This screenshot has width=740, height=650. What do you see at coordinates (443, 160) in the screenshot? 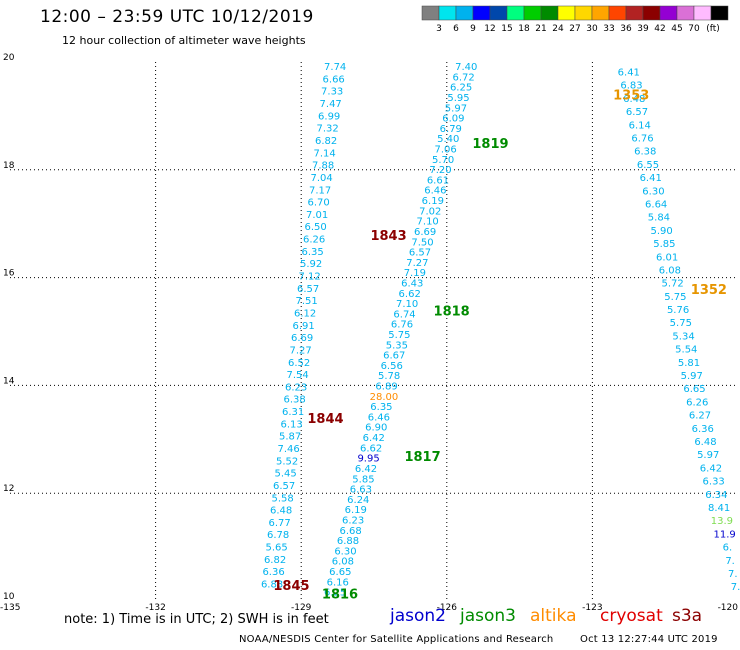
I see `wave-height-value: 5.70` at bounding box center [443, 160].